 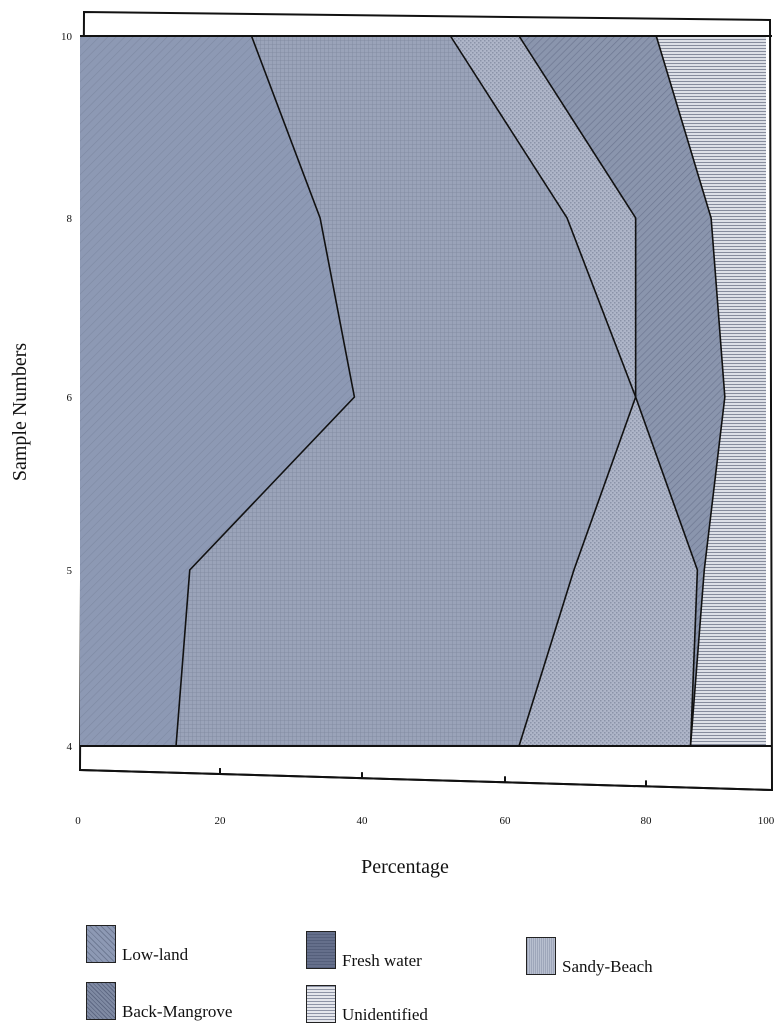 I want to click on boundary-line, so click(x=690, y=391).